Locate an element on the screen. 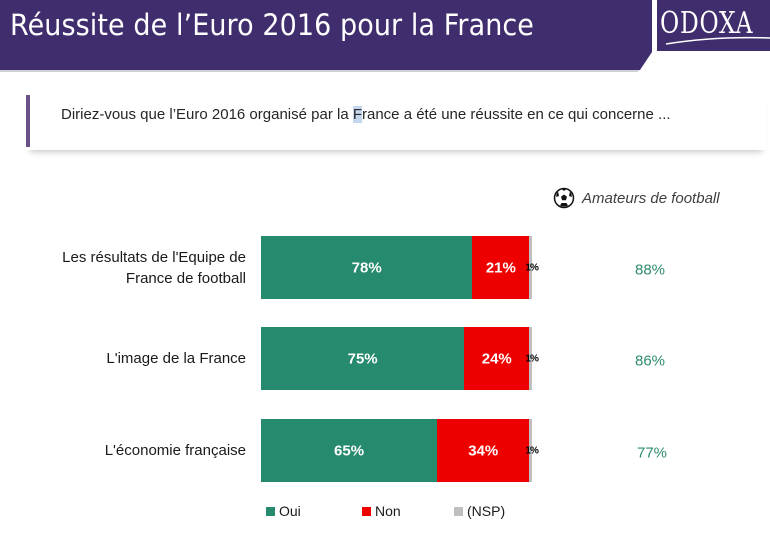 This screenshot has width=770, height=537. question-box is located at coordinates (396, 122).